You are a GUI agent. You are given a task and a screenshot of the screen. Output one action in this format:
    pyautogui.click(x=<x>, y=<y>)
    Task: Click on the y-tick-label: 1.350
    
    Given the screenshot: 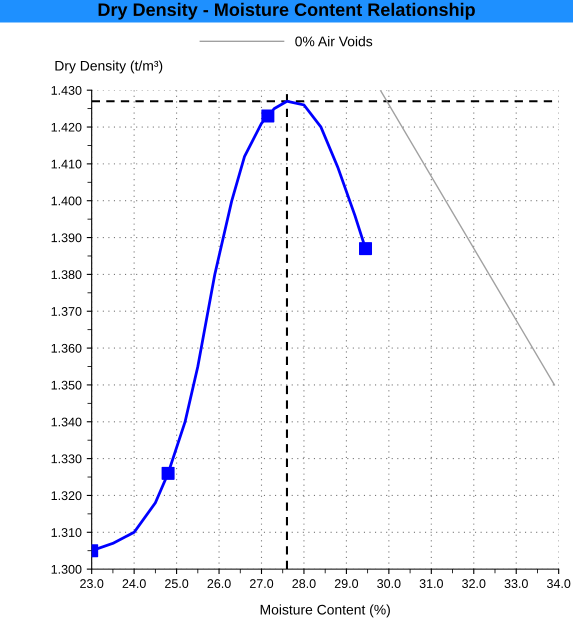 What is the action you would take?
    pyautogui.click(x=67, y=385)
    